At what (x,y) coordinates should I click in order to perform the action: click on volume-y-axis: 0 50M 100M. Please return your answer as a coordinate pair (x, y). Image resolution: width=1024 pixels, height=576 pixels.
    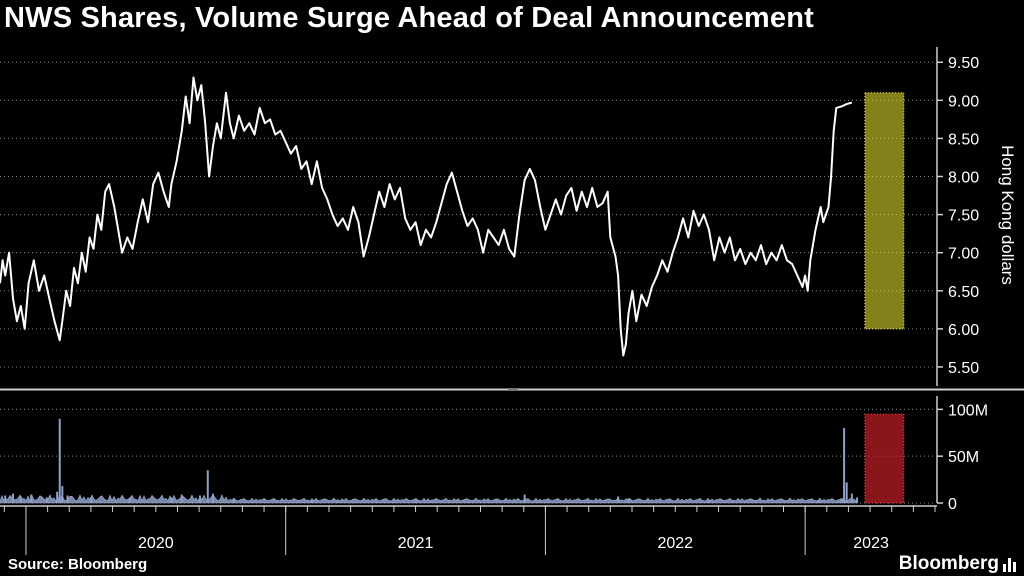
    Looking at the image, I should click on (962, 454).